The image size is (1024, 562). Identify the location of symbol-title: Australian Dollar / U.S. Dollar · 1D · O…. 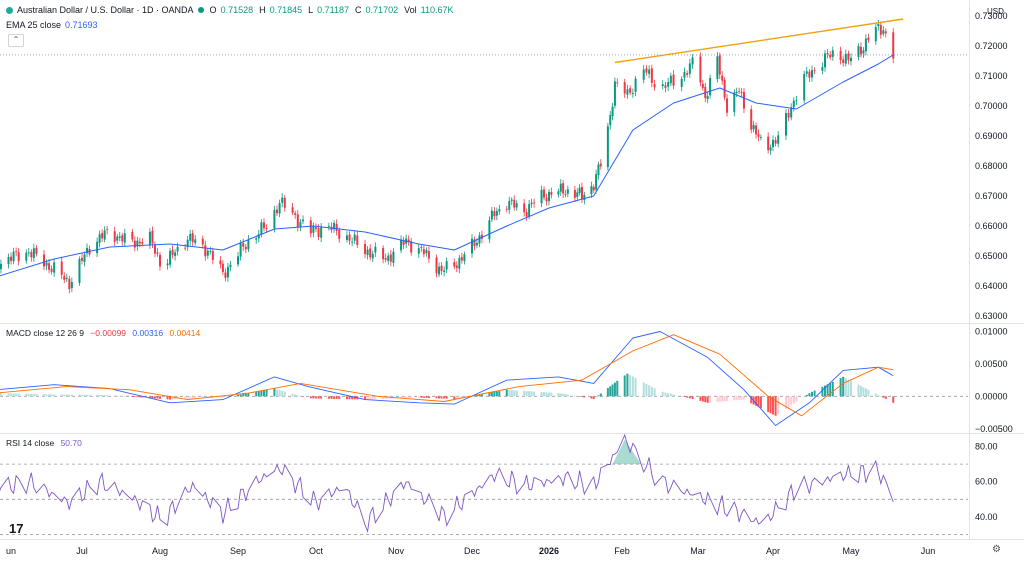
(105, 10).